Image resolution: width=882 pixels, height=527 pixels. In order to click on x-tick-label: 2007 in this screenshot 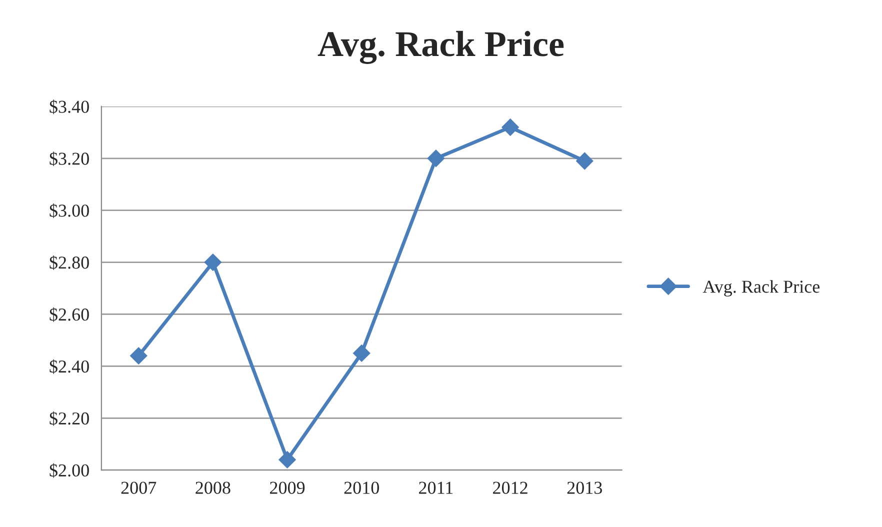, I will do `click(138, 488)`.